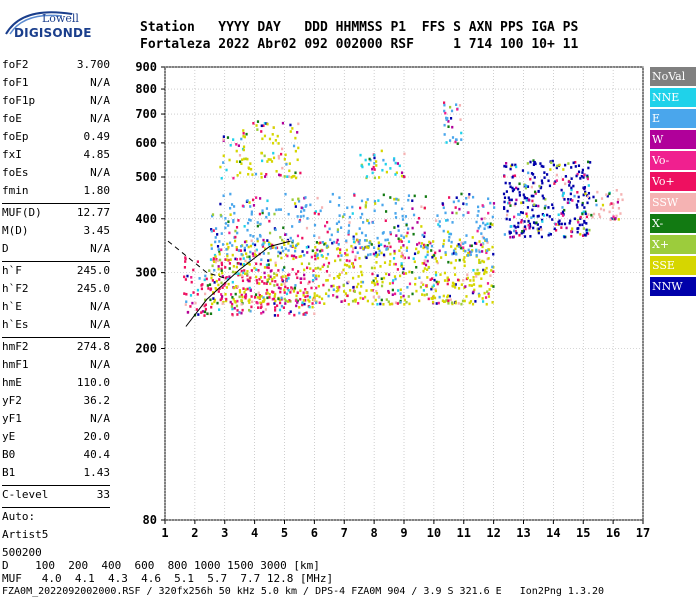 The width and height of the screenshot is (700, 600). I want to click on param-row-yf2: yF2 36.2, so click(56, 403).